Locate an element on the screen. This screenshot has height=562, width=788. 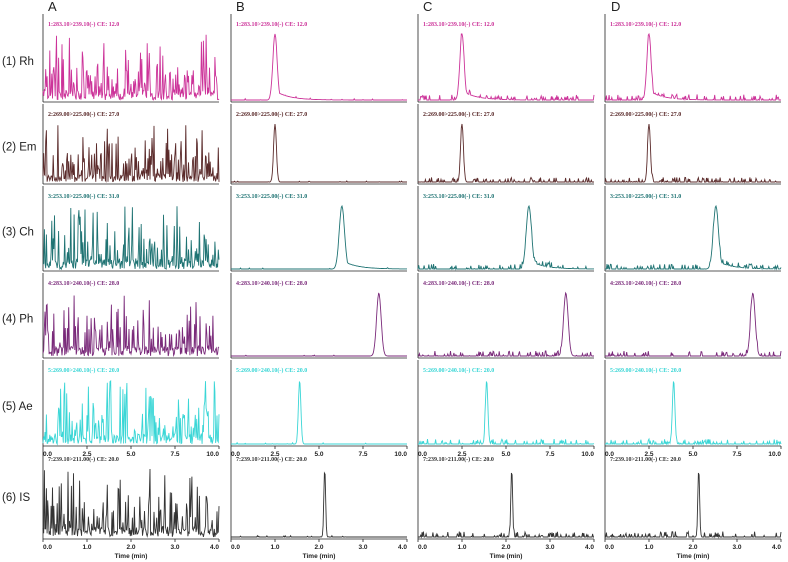
panel-d-3: 3:253.10>225.00(-) CE: 31.0 is located at coordinates (693, 229).